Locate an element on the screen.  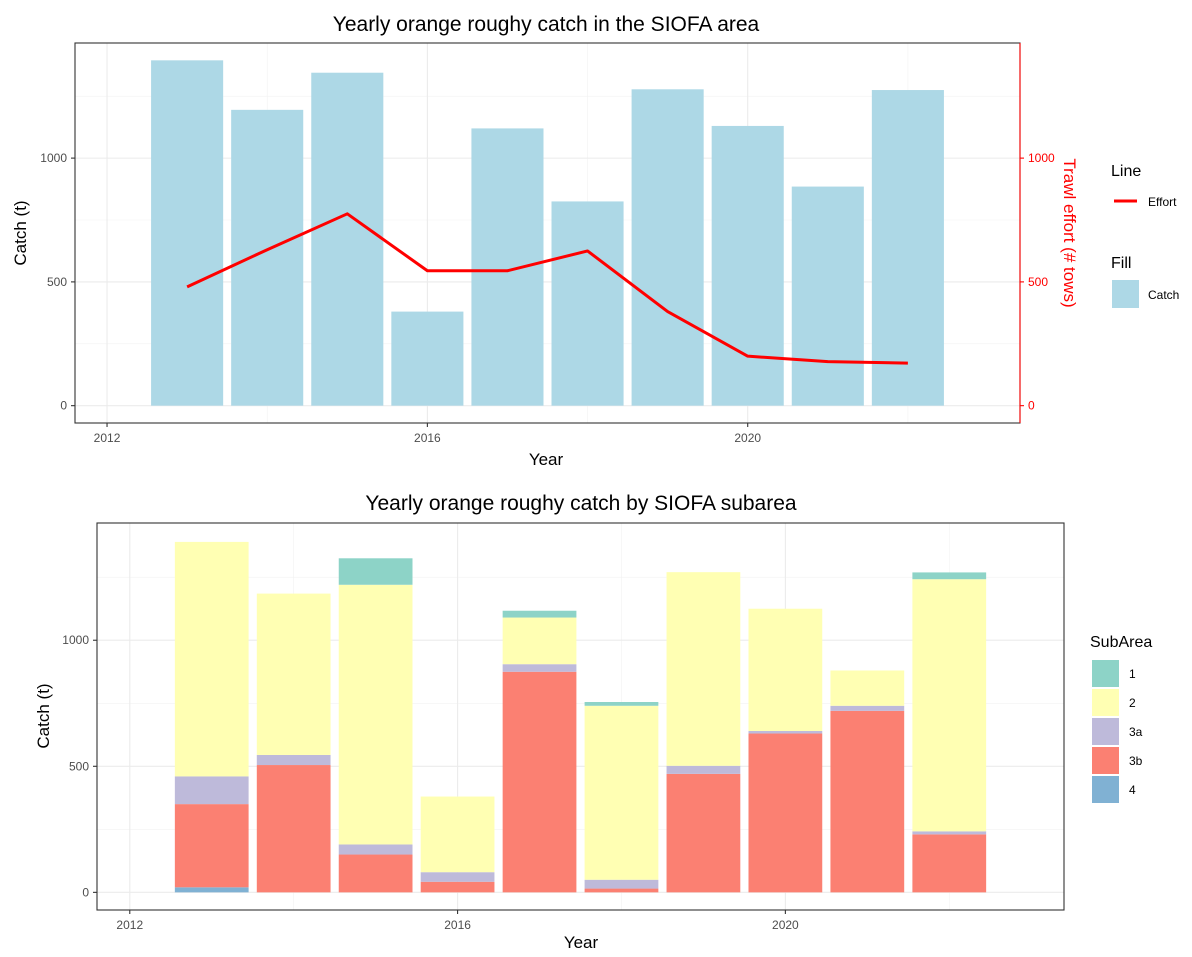
top-secondary-y-axis: 0 500 1000 is located at coordinates (1037, 282).